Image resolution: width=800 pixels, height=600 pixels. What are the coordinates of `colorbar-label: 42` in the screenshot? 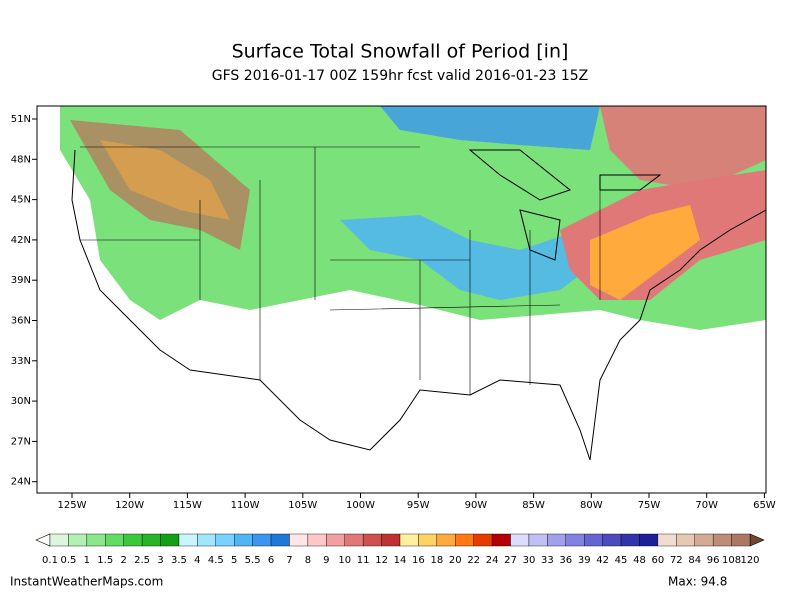 It's located at (602, 560).